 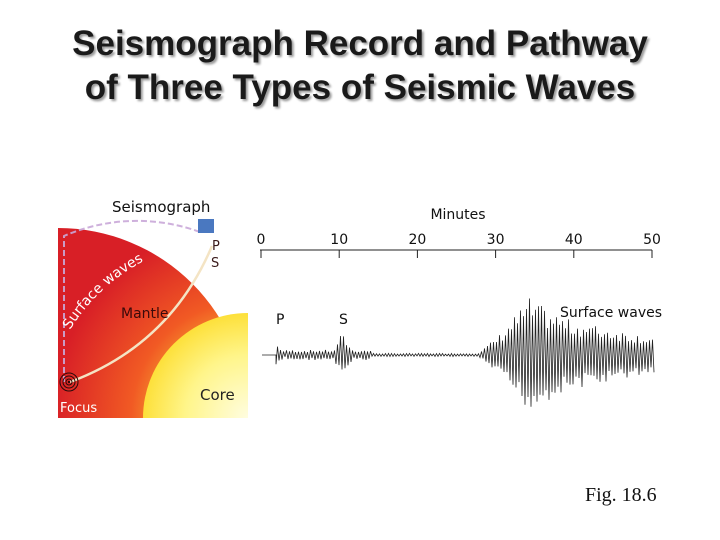 I want to click on seismograph-label: Seismograph, so click(x=161, y=207).